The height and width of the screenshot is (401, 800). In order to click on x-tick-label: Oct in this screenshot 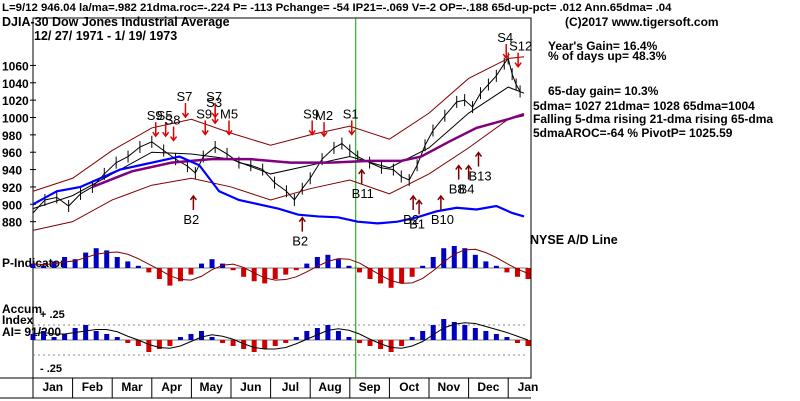, I will do `click(409, 387)`.